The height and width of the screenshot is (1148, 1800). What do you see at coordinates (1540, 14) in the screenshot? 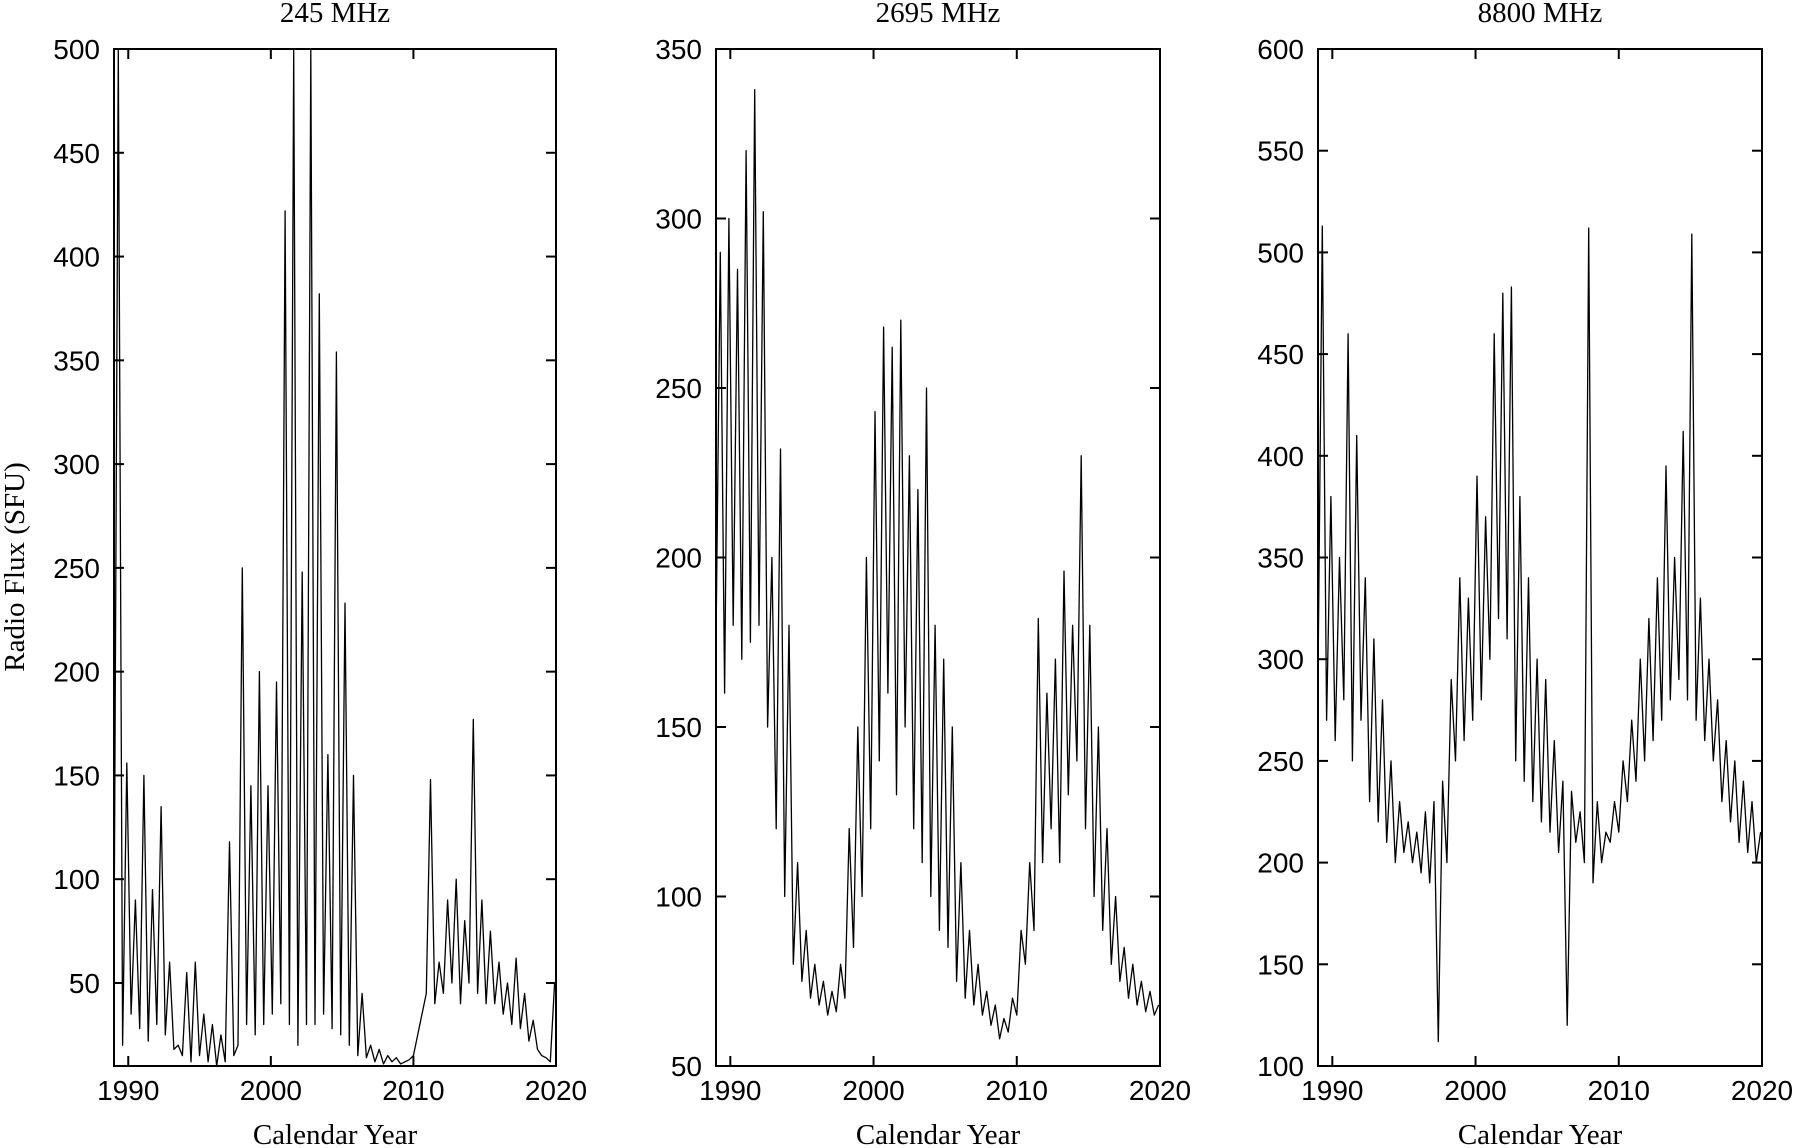
I see `chart-title: 8800 MHz` at bounding box center [1540, 14].